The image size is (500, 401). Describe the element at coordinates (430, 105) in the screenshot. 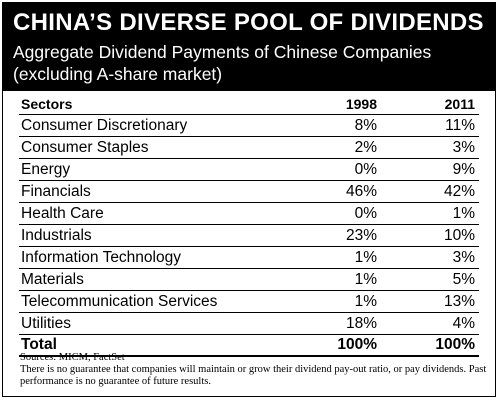

I see `column-header-2011: 2011` at that location.